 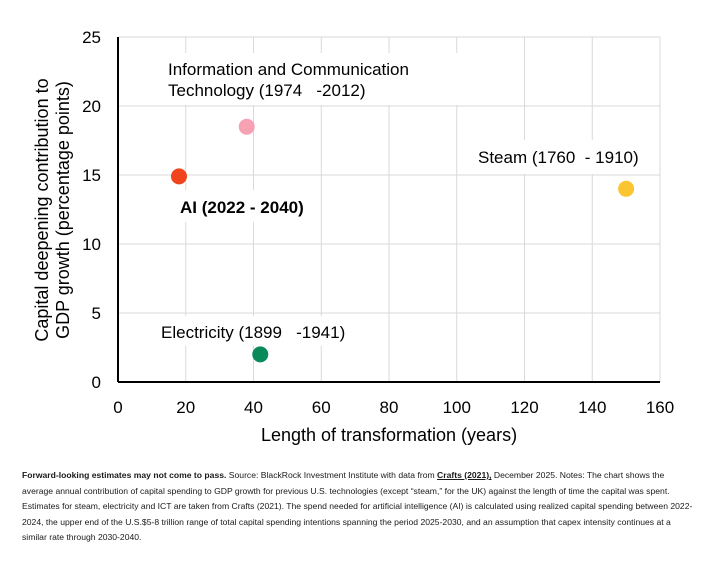 What do you see at coordinates (524, 407) in the screenshot?
I see `x-tick-label: 120` at bounding box center [524, 407].